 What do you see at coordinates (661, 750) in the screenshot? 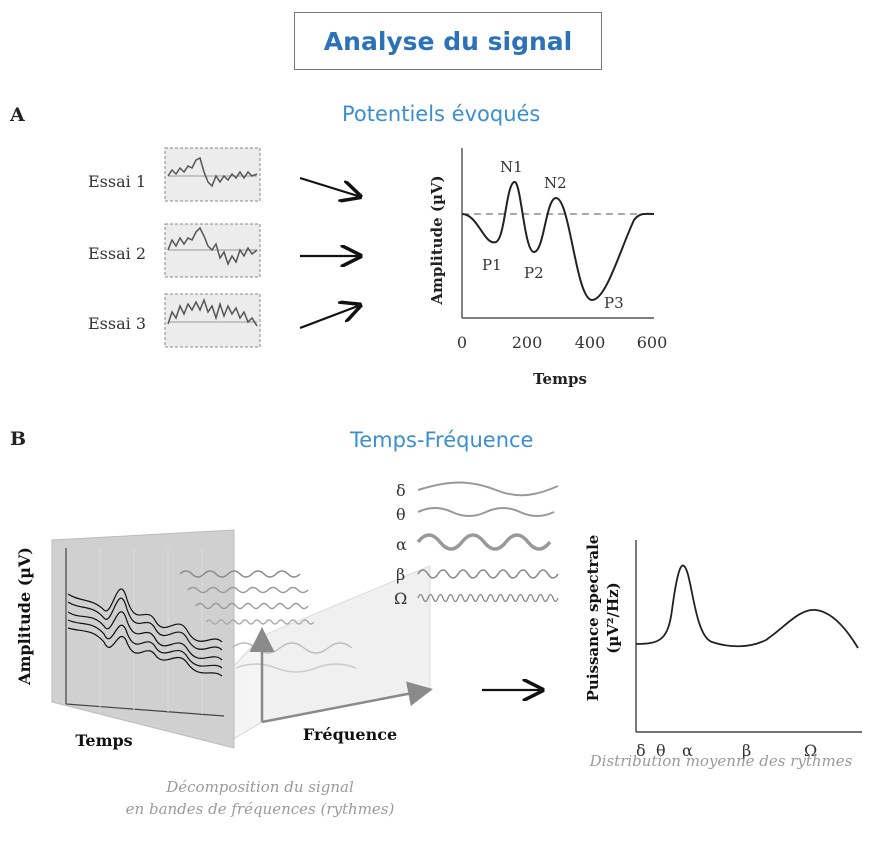
I see `spectrum-band-theta: θ` at bounding box center [661, 750].